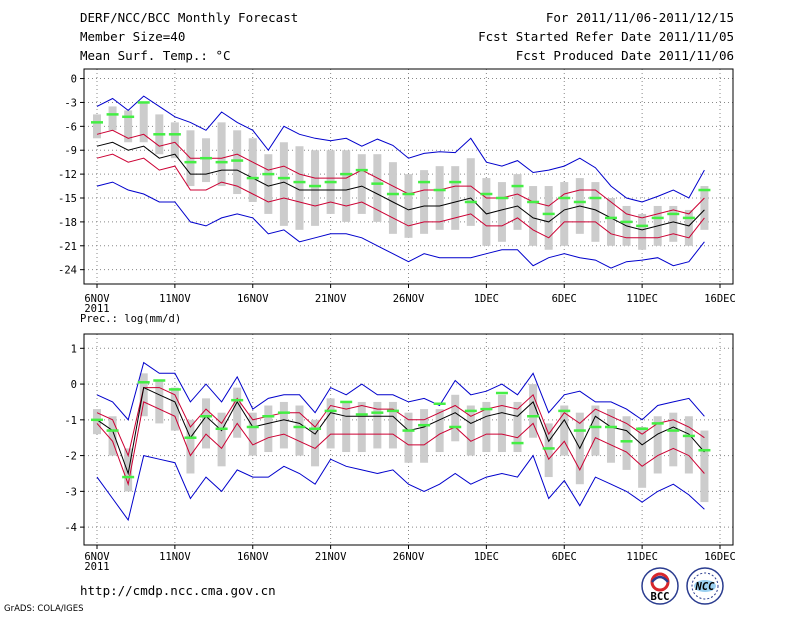 The image size is (800, 618). What do you see at coordinates (639, 17) in the screenshot?
I see `forecast-period-label: For 2011/11/06-2011/12/15` at bounding box center [639, 17].